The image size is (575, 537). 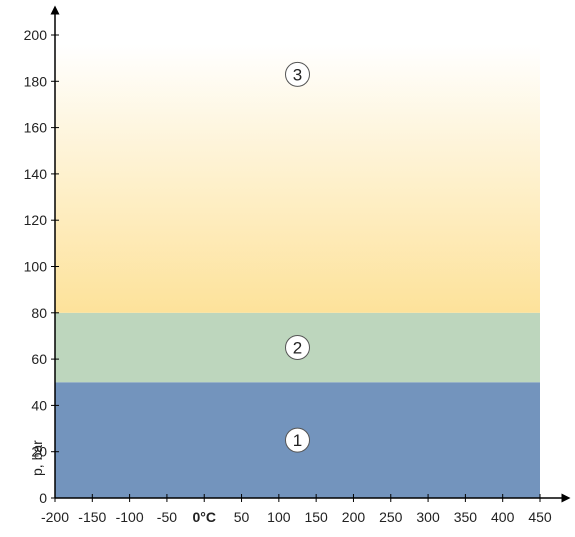 What do you see at coordinates (55, 517) in the screenshot?
I see `x-tick-label: -200` at bounding box center [55, 517].